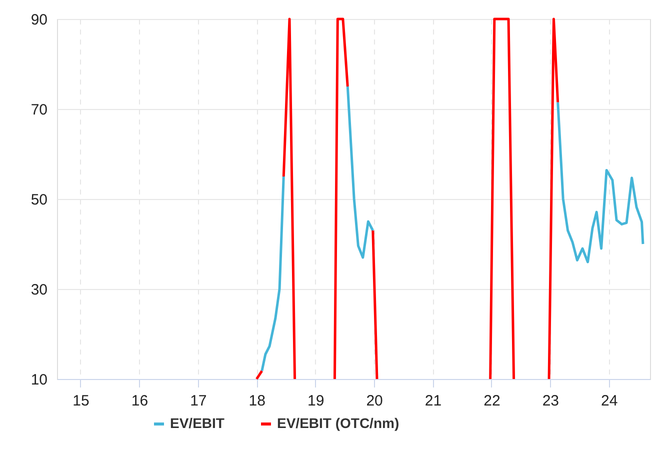  Describe the element at coordinates (39, 290) in the screenshot. I see `y-tick-label: 30` at that location.